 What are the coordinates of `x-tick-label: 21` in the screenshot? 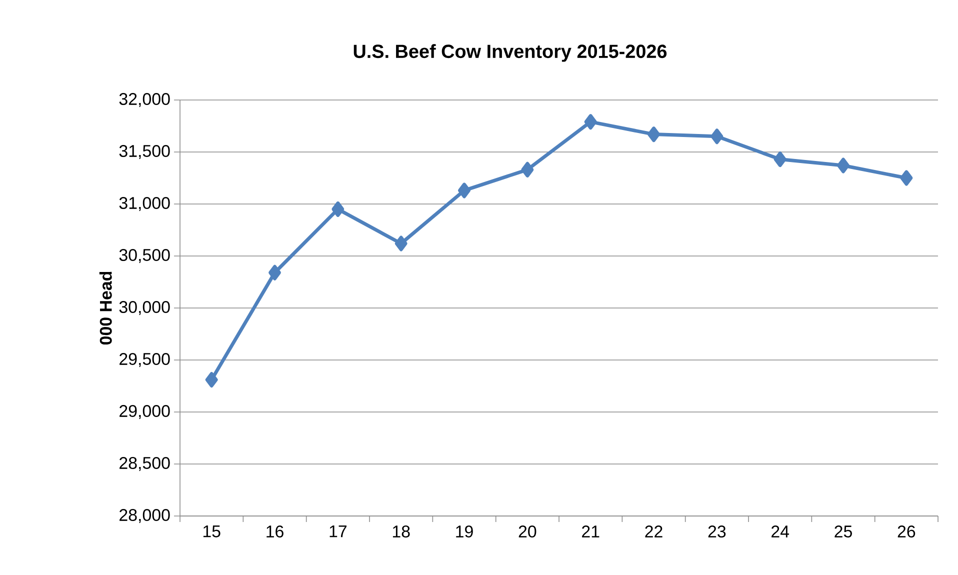 It's located at (591, 532).